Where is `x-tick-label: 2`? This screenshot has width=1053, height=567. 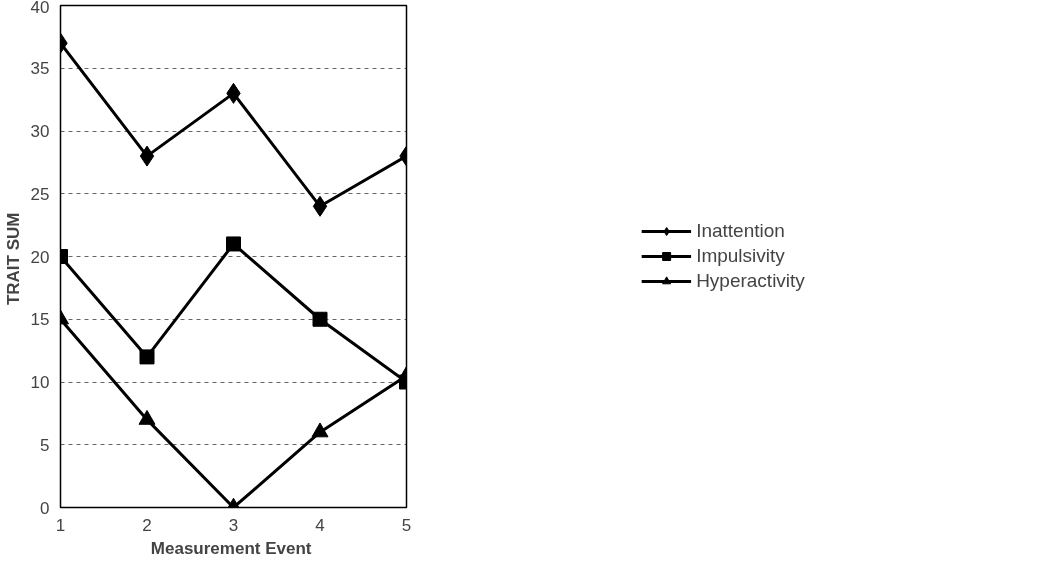 x-tick-label: 2 is located at coordinates (147, 525).